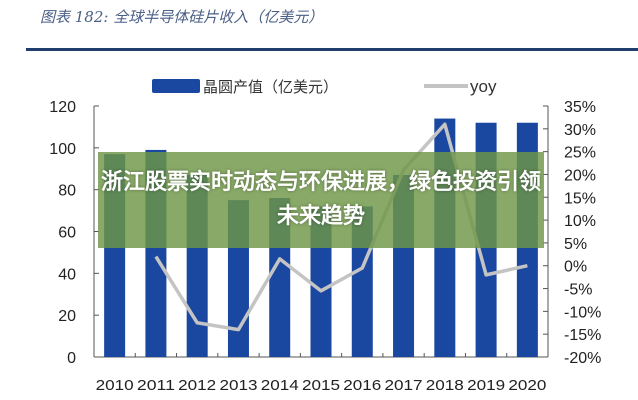 The width and height of the screenshot is (638, 400). What do you see at coordinates (238, 385) in the screenshot?
I see `x-tick-label: 2013` at bounding box center [238, 385].